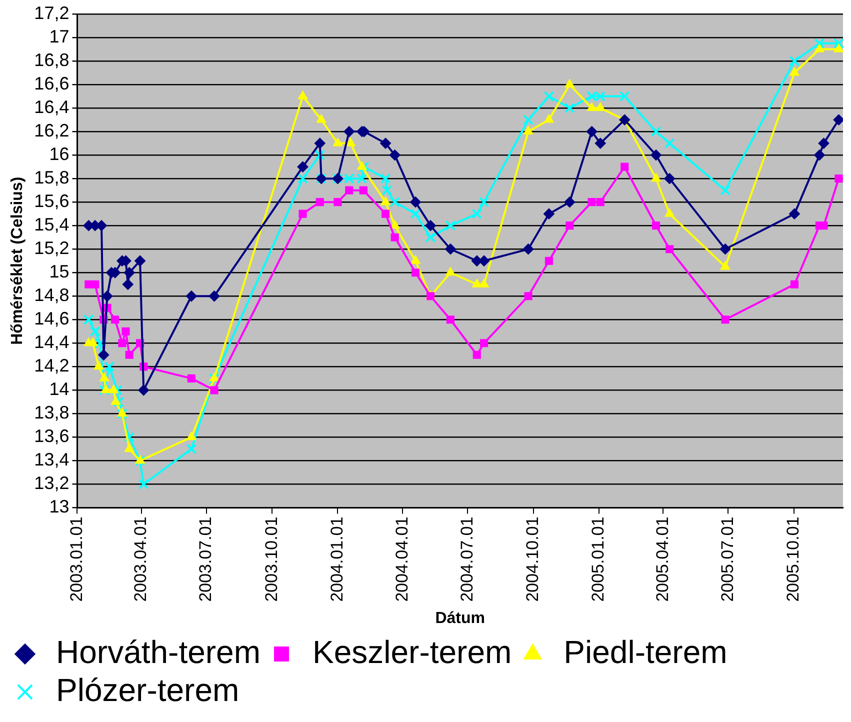 The height and width of the screenshot is (722, 851). Describe the element at coordinates (52, 460) in the screenshot. I see `y-tick-label: 13,4` at that location.